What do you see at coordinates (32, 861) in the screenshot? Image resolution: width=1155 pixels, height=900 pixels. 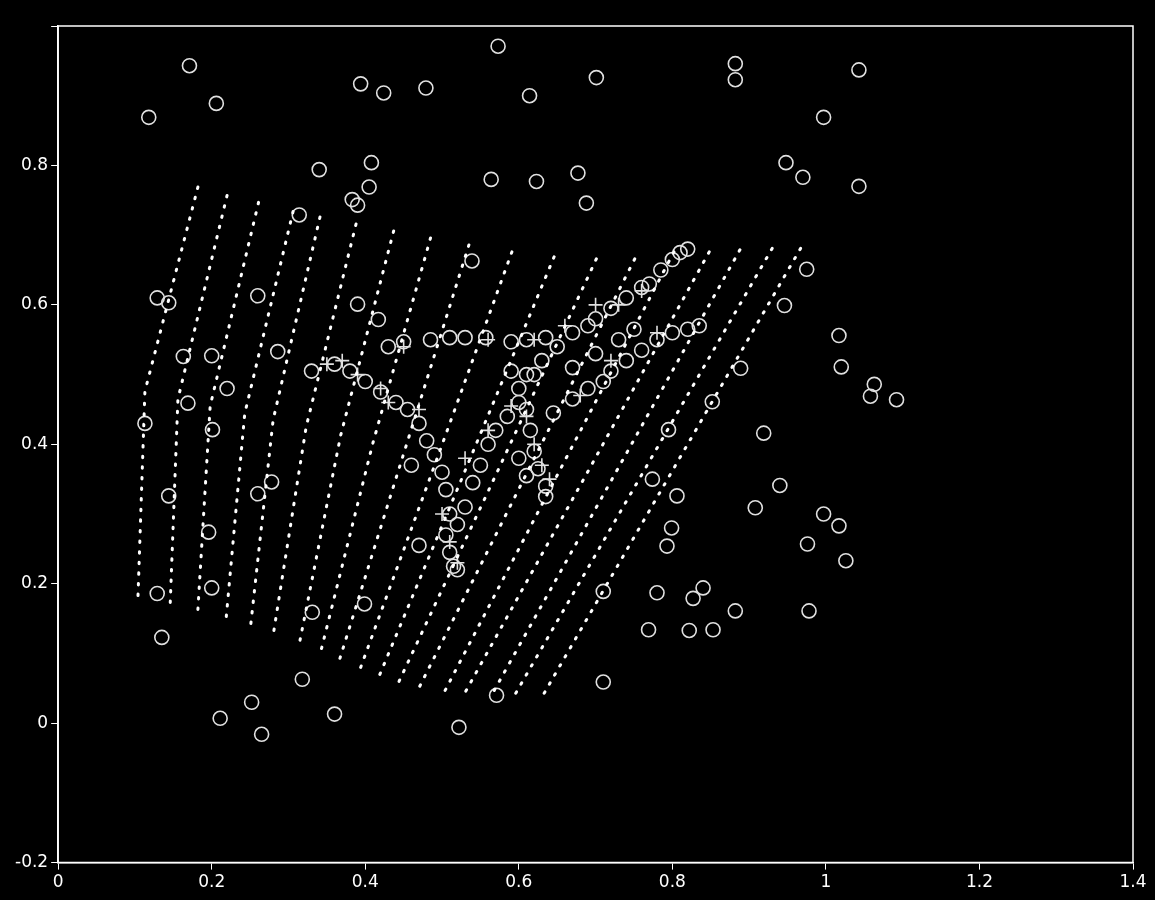 I see `y-tick-label: -0.2` at bounding box center [32, 861].